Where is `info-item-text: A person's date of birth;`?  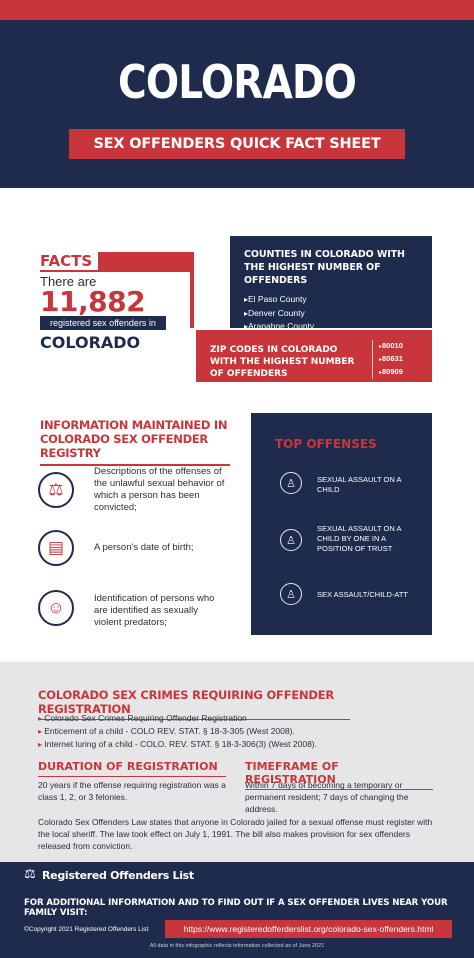 info-item-text: A person's date of birth; is located at coordinates (144, 547).